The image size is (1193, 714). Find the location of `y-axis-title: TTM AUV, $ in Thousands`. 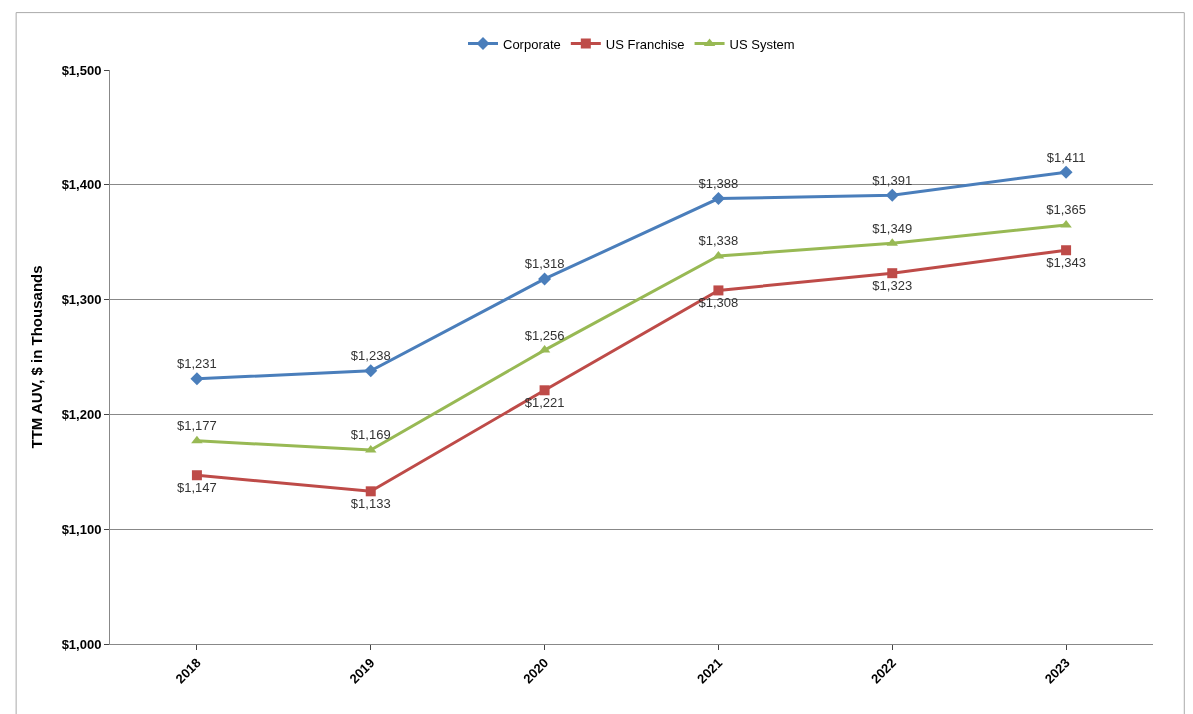

y-axis-title: TTM AUV, $ in Thousands is located at coordinates (36, 357).